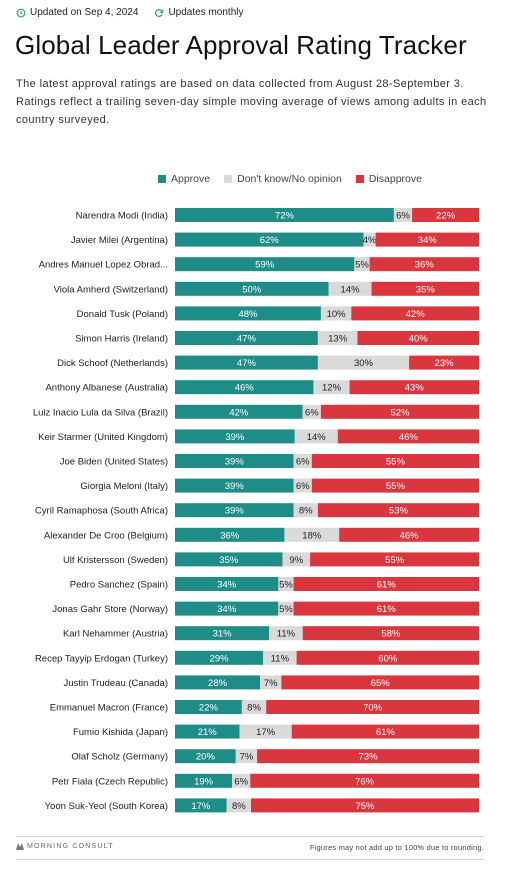 Image resolution: width=505 pixels, height=871 pixels. Describe the element at coordinates (248, 314) in the screenshot. I see `data-label: 48%` at that location.